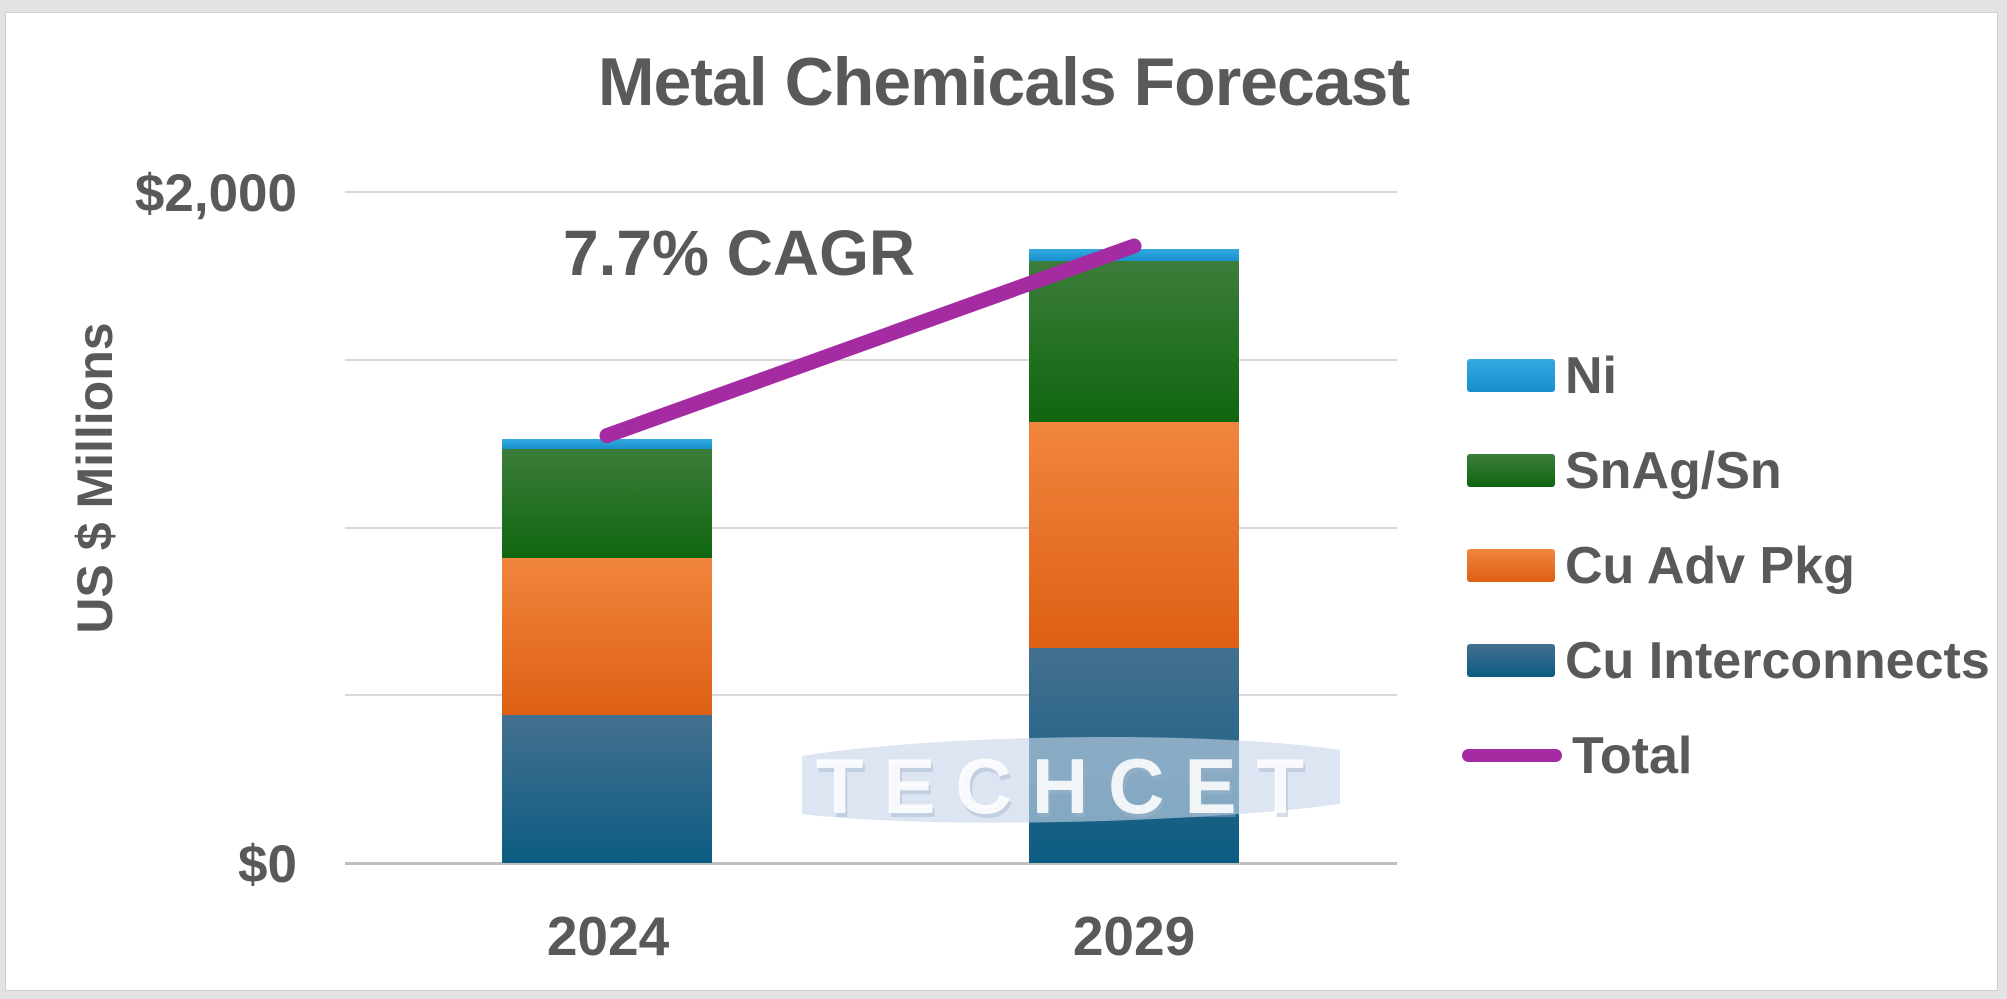 This screenshot has height=999, width=2007. I want to click on bar-segment-2024-snag-sn, so click(607, 503).